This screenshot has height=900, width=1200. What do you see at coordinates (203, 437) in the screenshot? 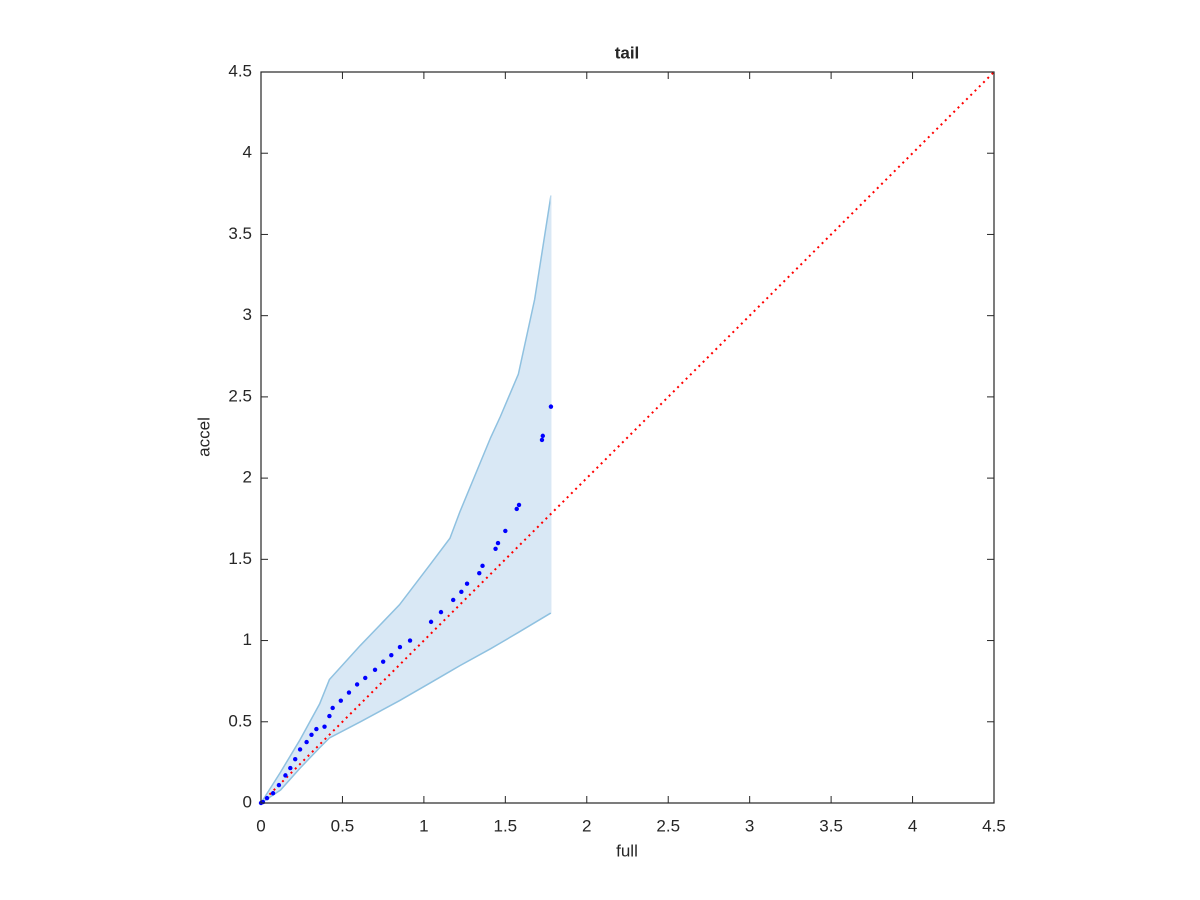
I see `y-axis-label: accel` at bounding box center [203, 437].